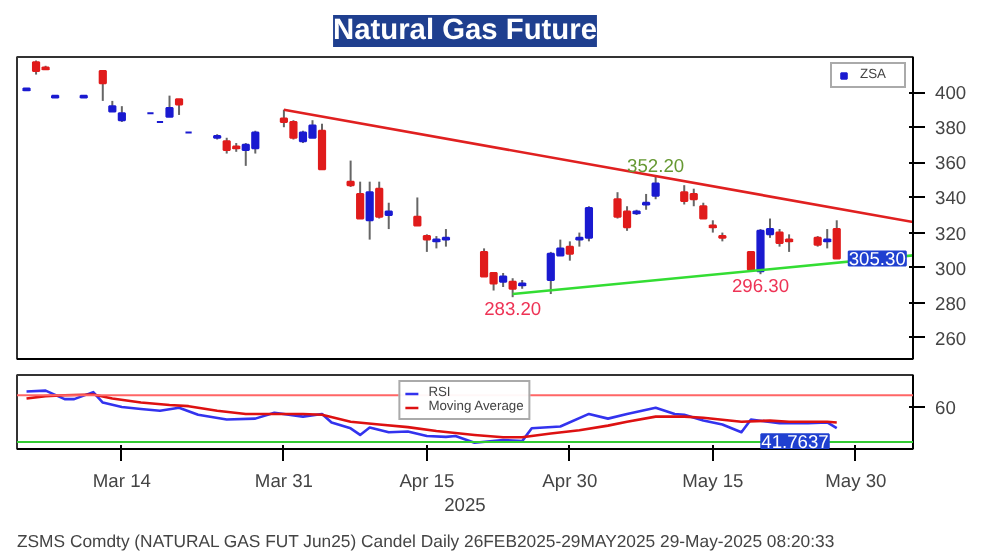 The width and height of the screenshot is (1000, 560). Describe the element at coordinates (760, 286) in the screenshot. I see `annotation: 296.30` at that location.